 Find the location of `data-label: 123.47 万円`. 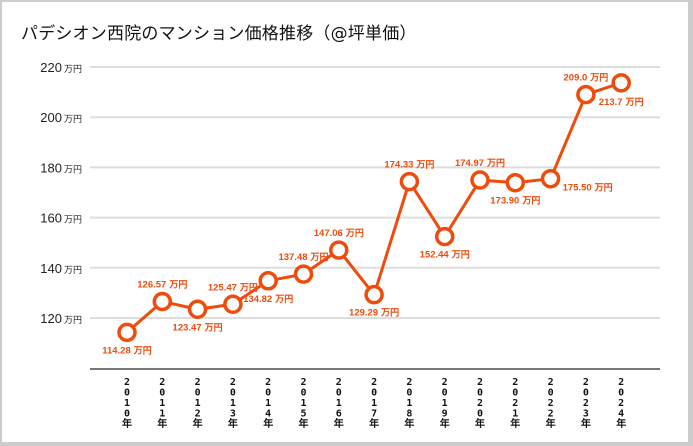

data-label: 123.47 万円 is located at coordinates (198, 327).